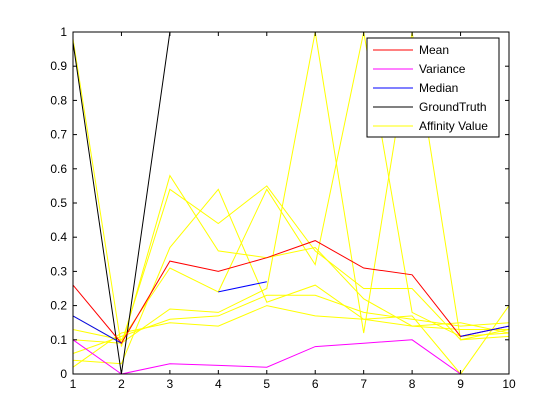  What do you see at coordinates (58, 340) in the screenshot?
I see `y-tick-label: 0.1` at bounding box center [58, 340].